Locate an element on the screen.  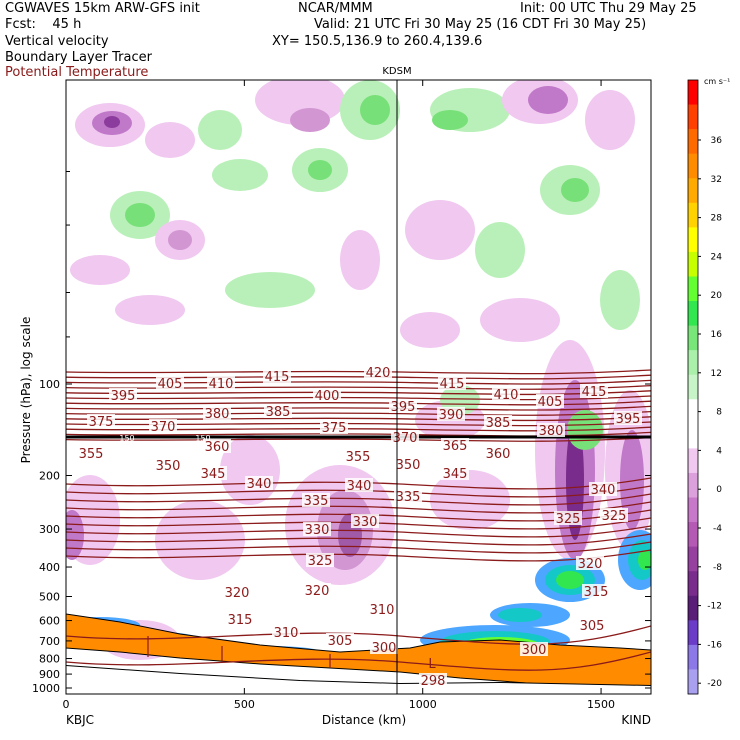
station-kdsm-label: KDSM is located at coordinates (396, 71).